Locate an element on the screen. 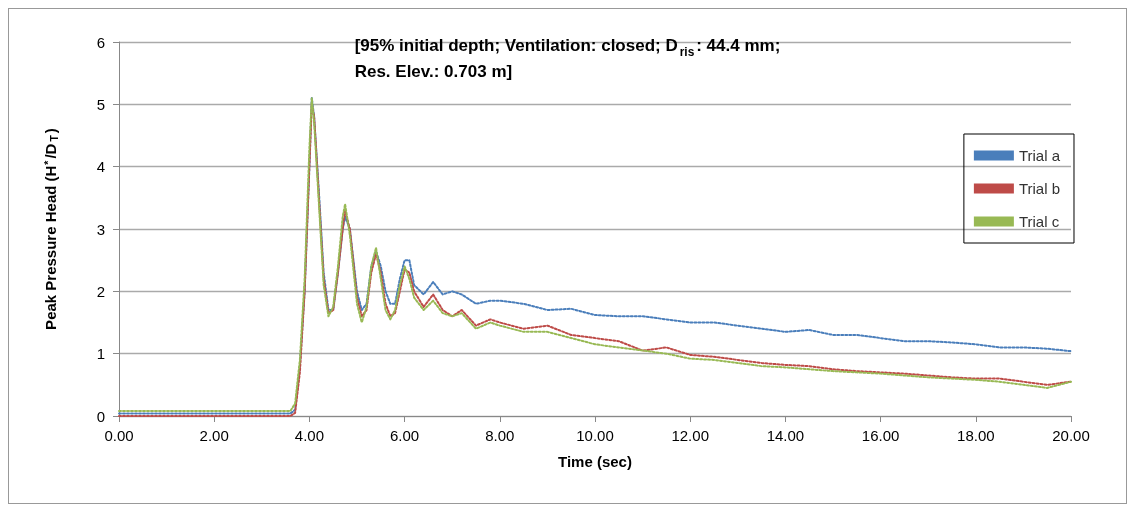 The width and height of the screenshot is (1135, 512). x-tick-label: 16.00 is located at coordinates (880, 435).